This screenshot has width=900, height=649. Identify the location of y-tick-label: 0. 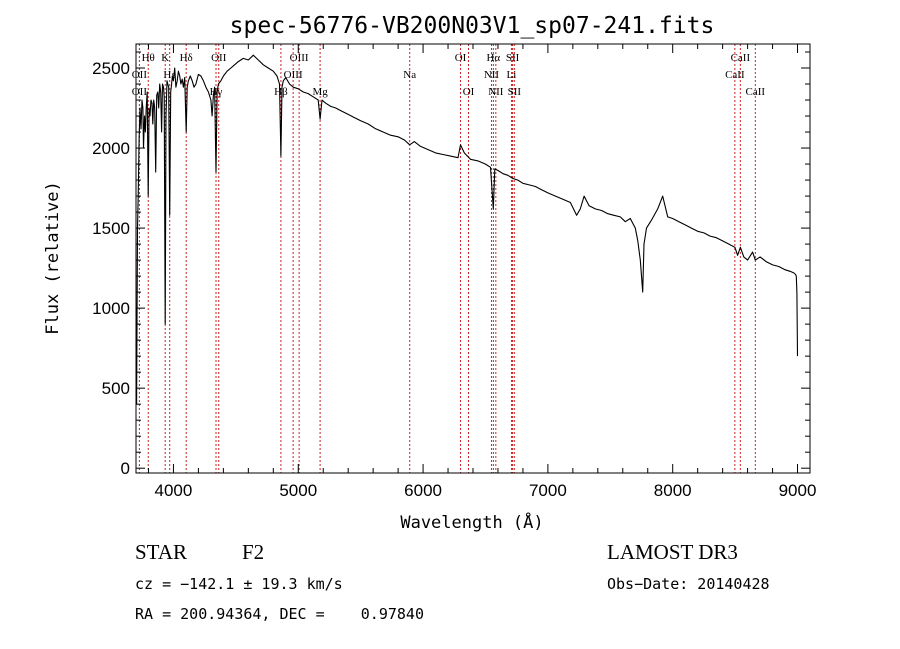
(125, 468).